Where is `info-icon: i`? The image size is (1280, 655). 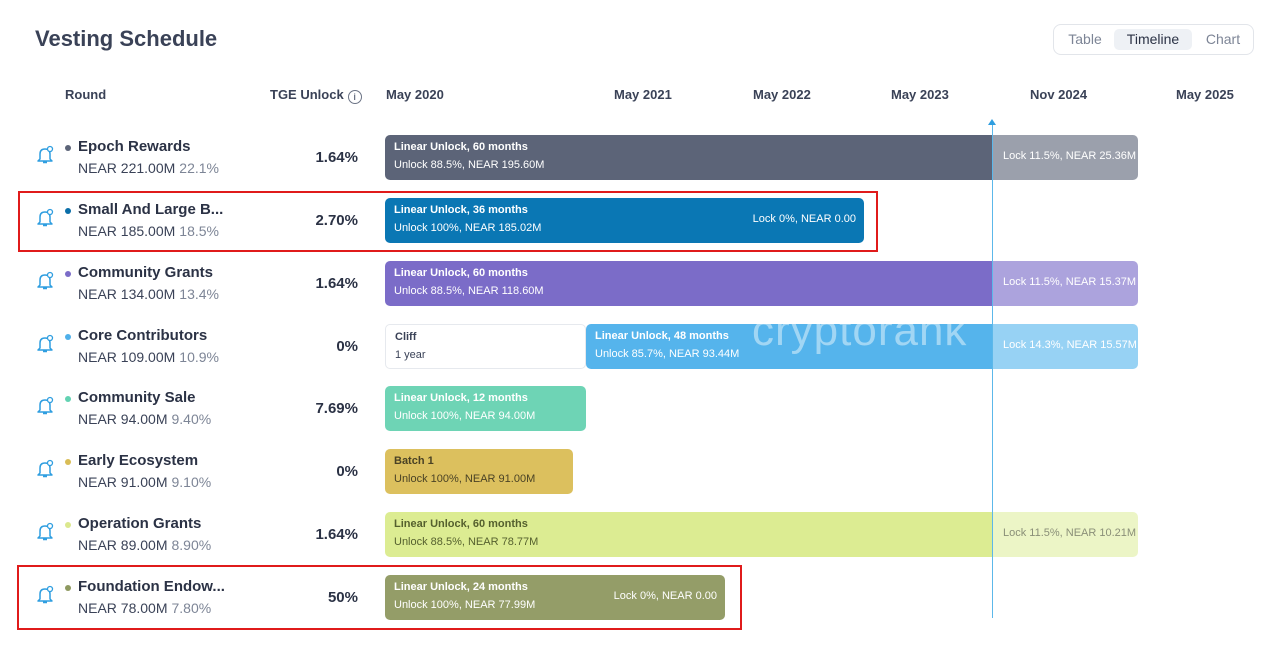
info-icon: i is located at coordinates (354, 97).